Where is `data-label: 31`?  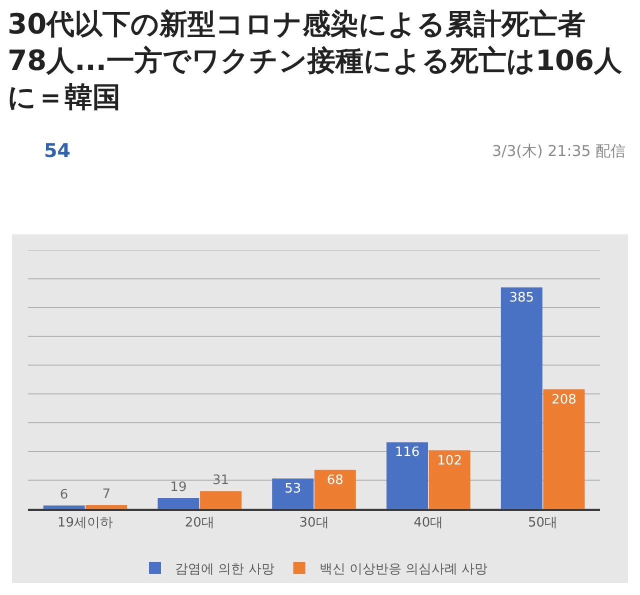 data-label: 31 is located at coordinates (221, 480).